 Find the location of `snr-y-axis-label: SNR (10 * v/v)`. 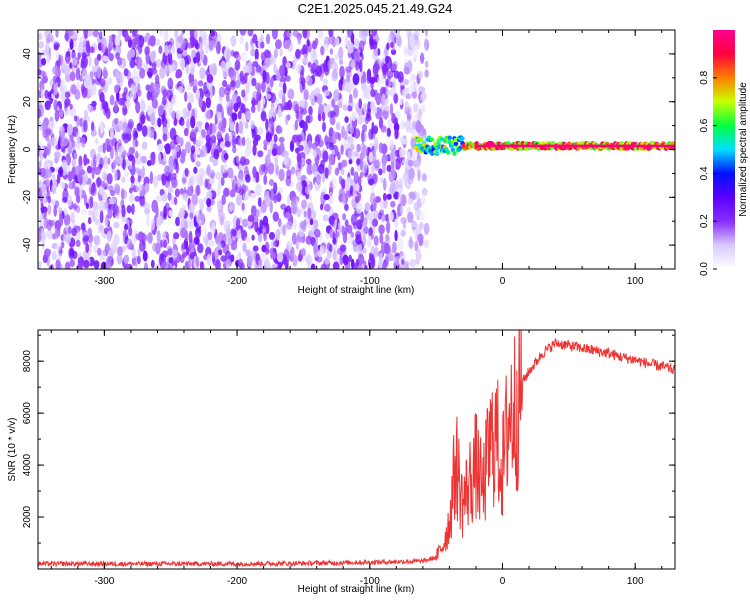

snr-y-axis-label: SNR (10 * v/v) is located at coordinates (12, 450).